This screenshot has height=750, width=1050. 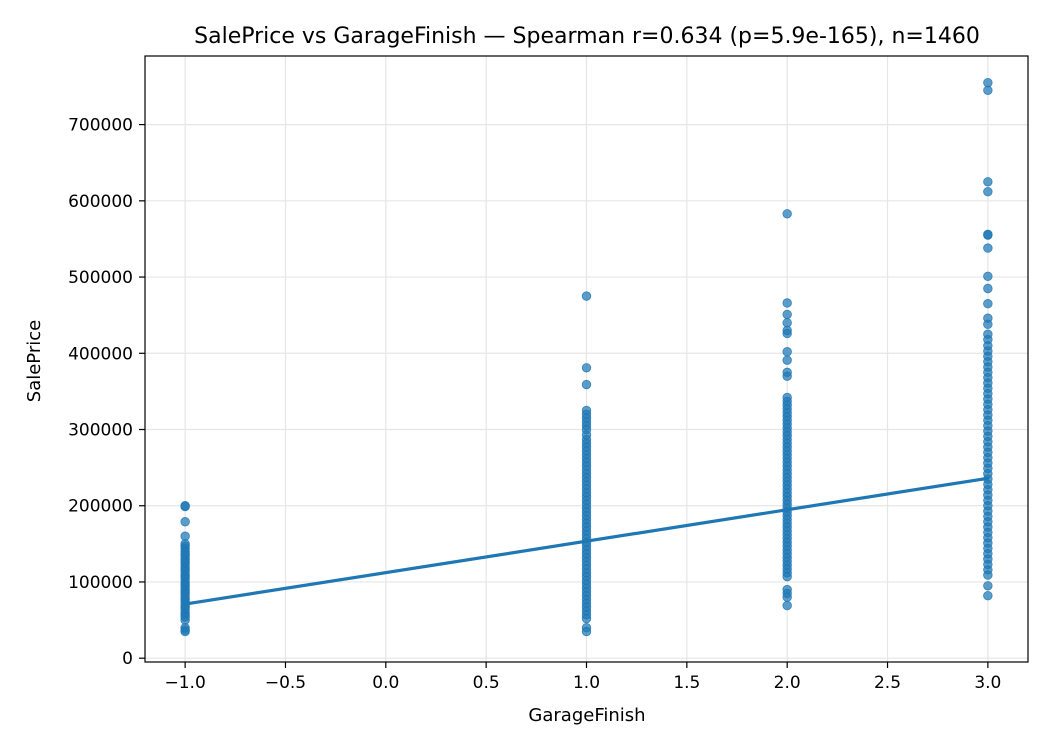 What do you see at coordinates (385, 683) in the screenshot?
I see `x-tick-label: 0.0` at bounding box center [385, 683].